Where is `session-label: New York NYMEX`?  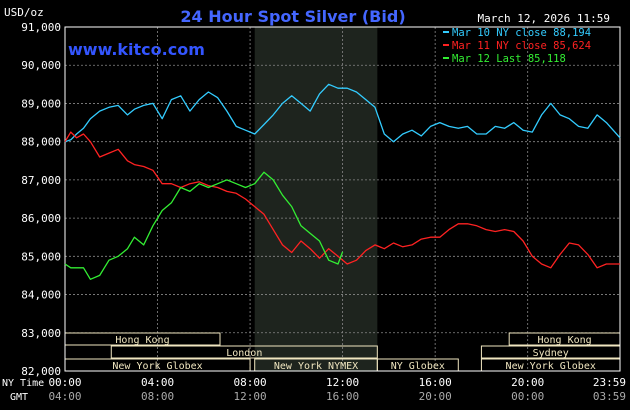 session-label: New York NYMEX is located at coordinates (316, 366).